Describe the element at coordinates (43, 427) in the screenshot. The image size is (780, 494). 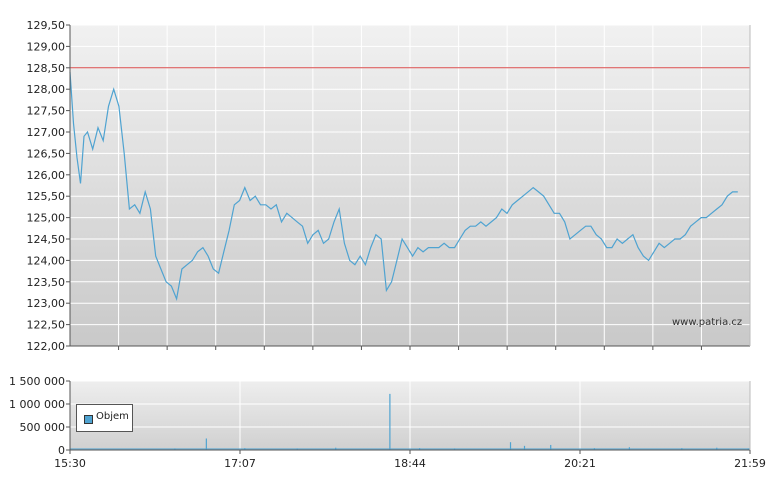
I see `volume-y-tick-label: 500 000` at that location.